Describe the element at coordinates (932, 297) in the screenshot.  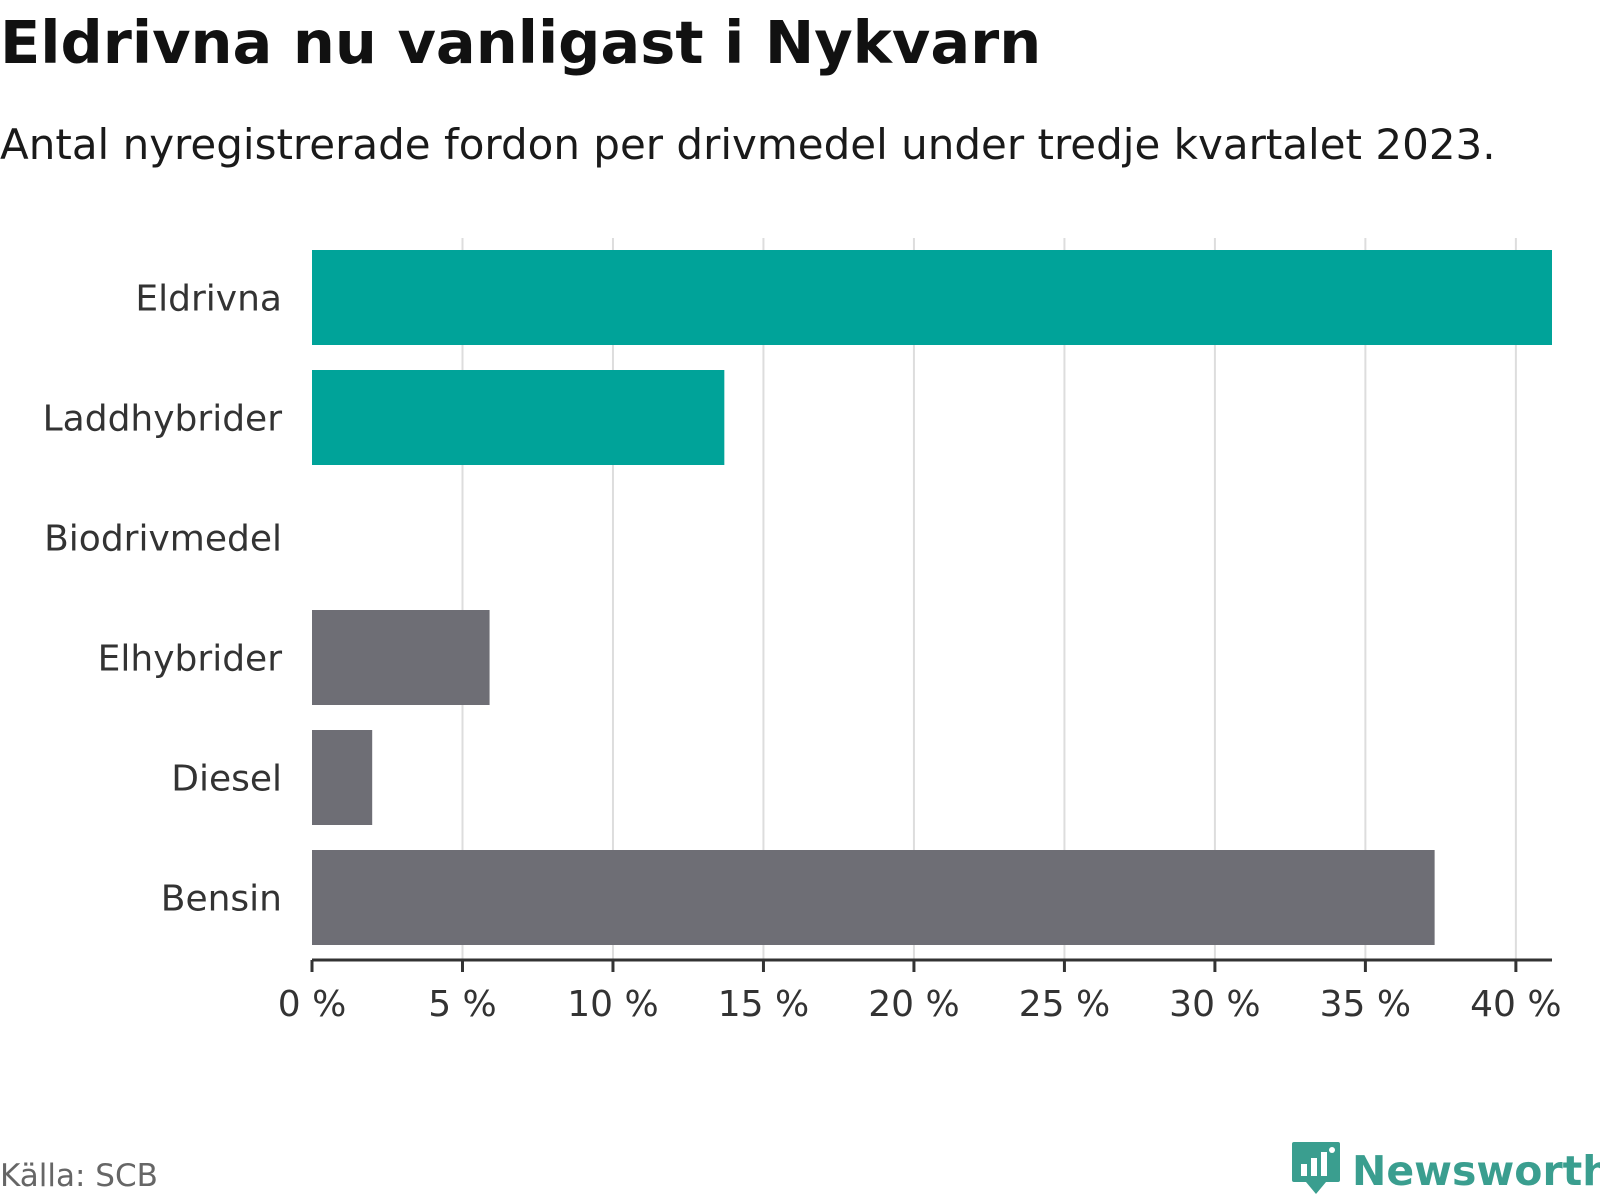
I see `bar-eldrivna` at that location.